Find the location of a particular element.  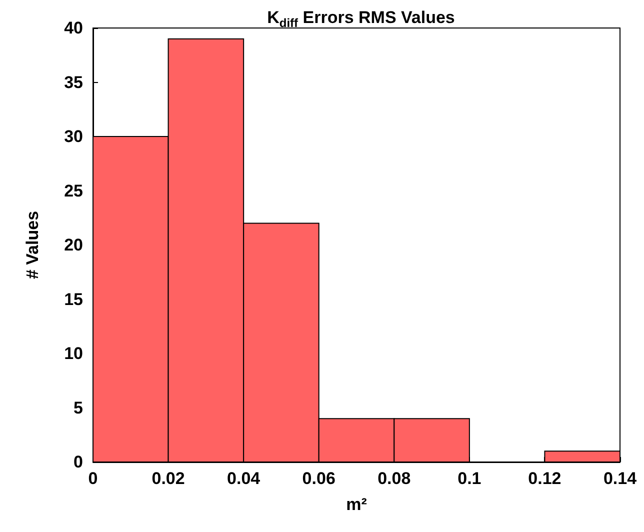

x-tick-label: 0.06 is located at coordinates (319, 478).